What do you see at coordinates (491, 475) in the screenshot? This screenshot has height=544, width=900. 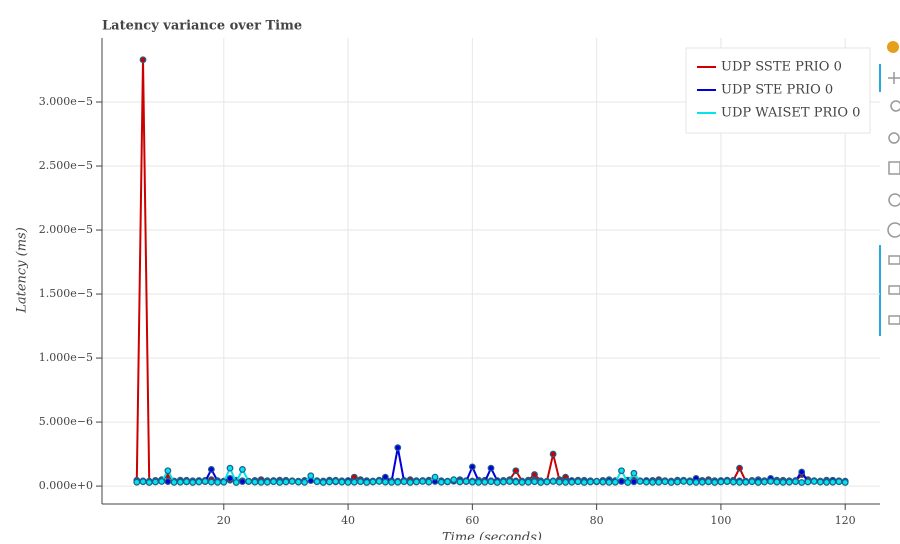 I see `series` at bounding box center [491, 475].